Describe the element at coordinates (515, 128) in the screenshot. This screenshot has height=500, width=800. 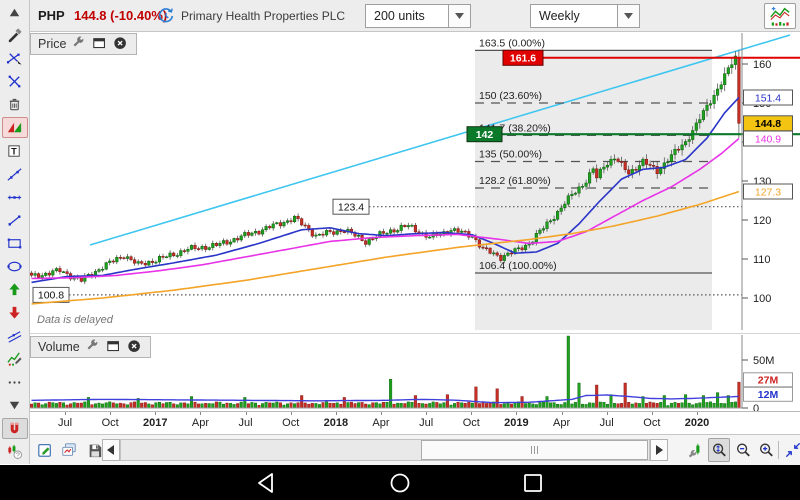
I see `fib-level-label: 141.7 (38.20%)` at that location.